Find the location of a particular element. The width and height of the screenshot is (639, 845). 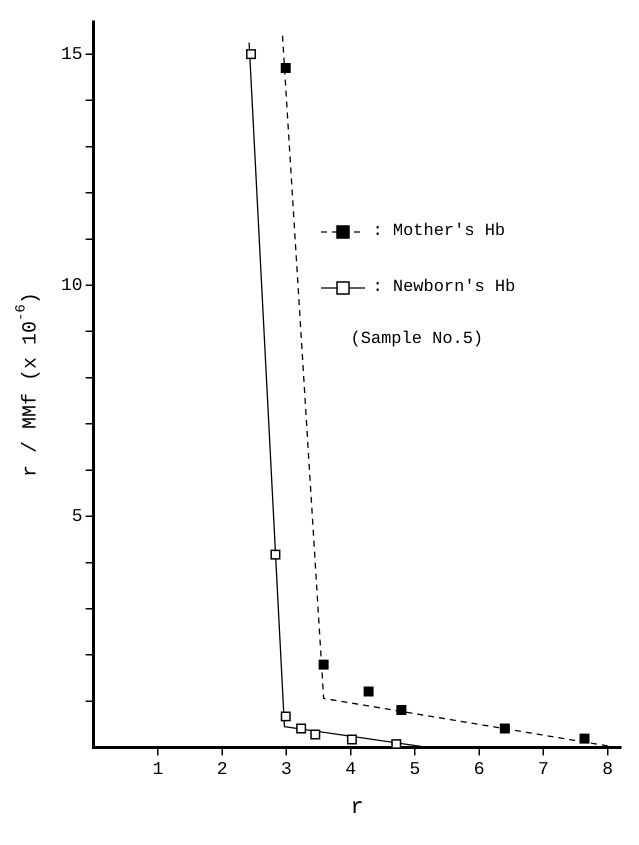

x-tick-label: 6 is located at coordinates (479, 770).